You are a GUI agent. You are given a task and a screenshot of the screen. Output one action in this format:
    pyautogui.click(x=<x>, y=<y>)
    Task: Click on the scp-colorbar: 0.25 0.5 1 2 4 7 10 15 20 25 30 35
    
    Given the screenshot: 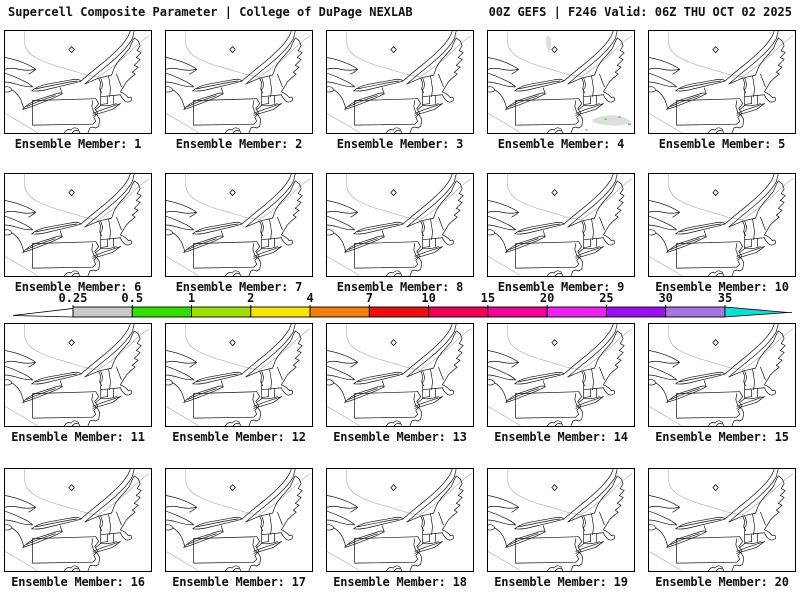 What is the action you would take?
    pyautogui.click(x=400, y=305)
    